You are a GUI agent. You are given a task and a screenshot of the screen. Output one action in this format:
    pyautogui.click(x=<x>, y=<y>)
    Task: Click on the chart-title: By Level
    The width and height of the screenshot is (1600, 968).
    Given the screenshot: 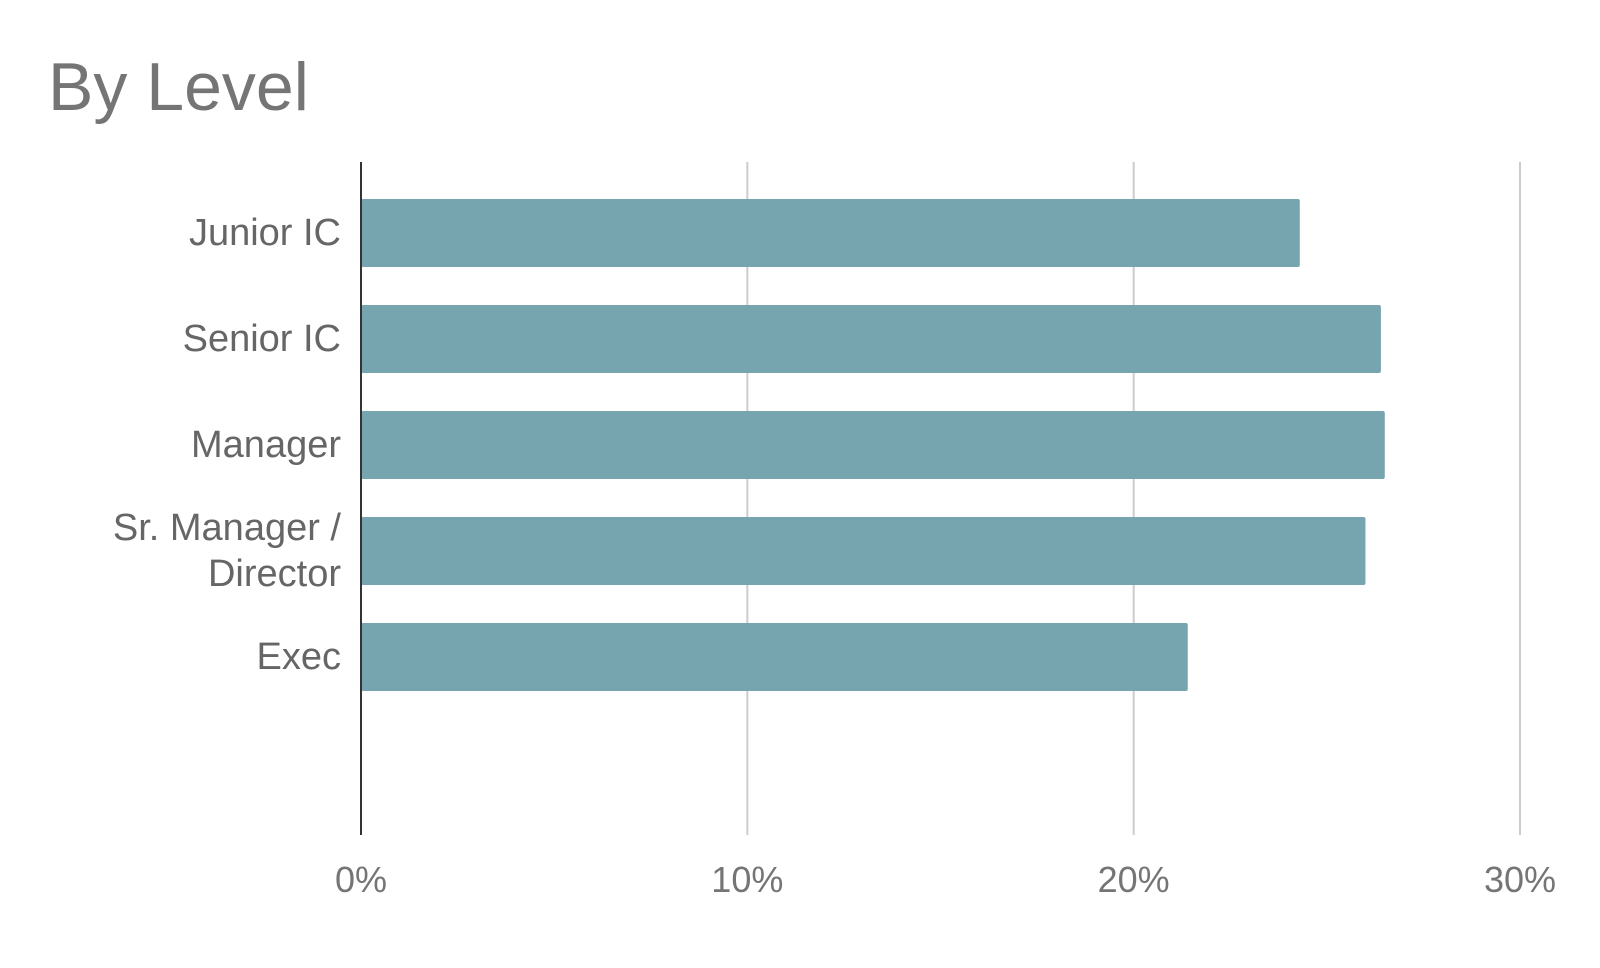 What is the action you would take?
    pyautogui.click(x=178, y=87)
    